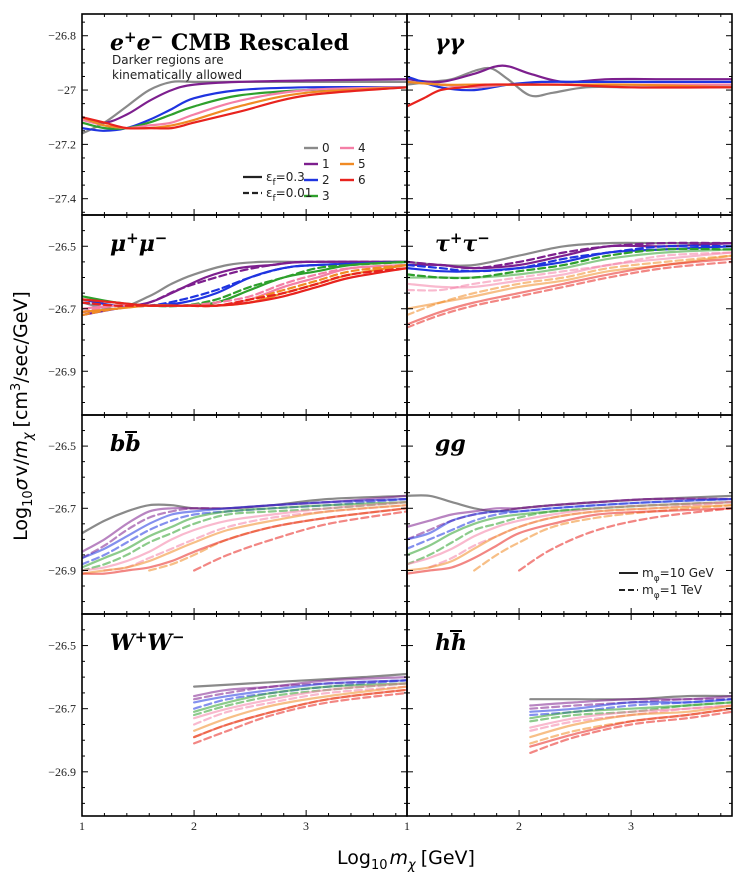 This screenshot has width=752, height=877. I want to click on legend-eps-dash: εf=0.01, so click(289, 195).